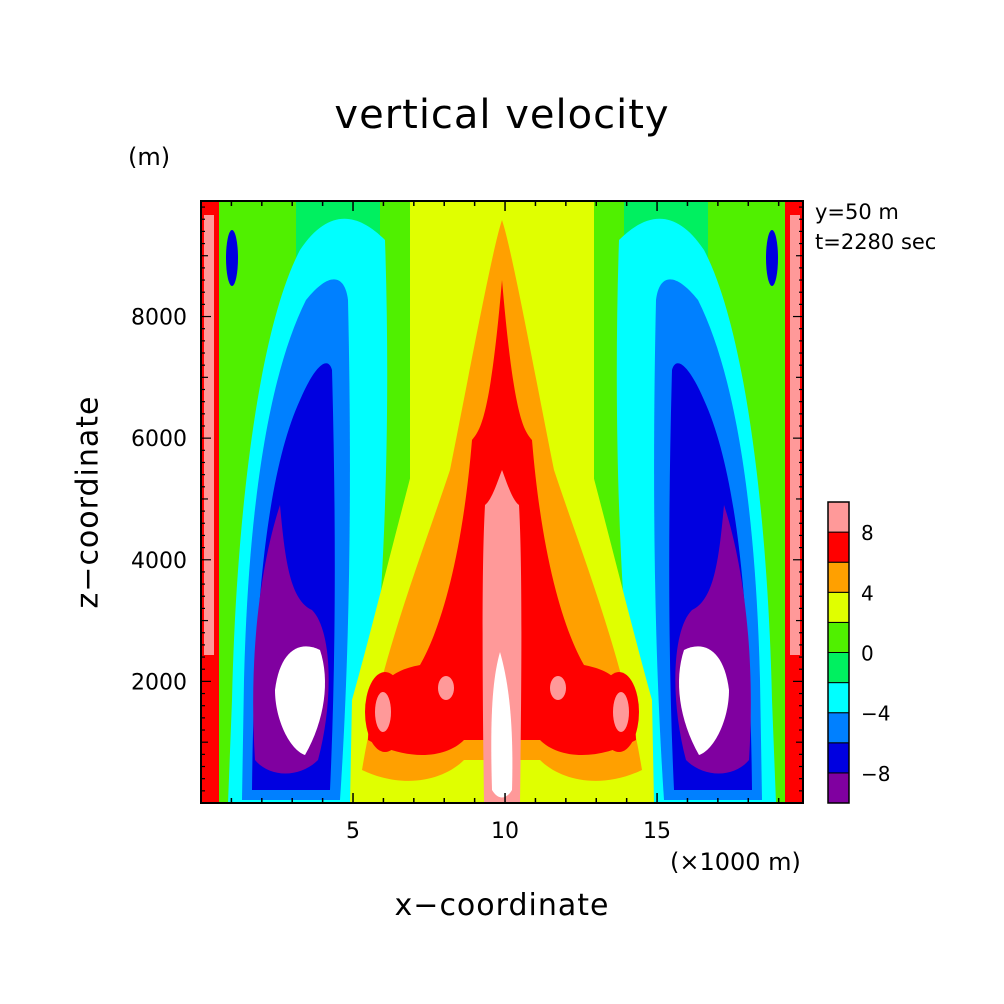 The width and height of the screenshot is (1004, 1004). I want to click on annotation-time: t=2280 sec, so click(876, 242).